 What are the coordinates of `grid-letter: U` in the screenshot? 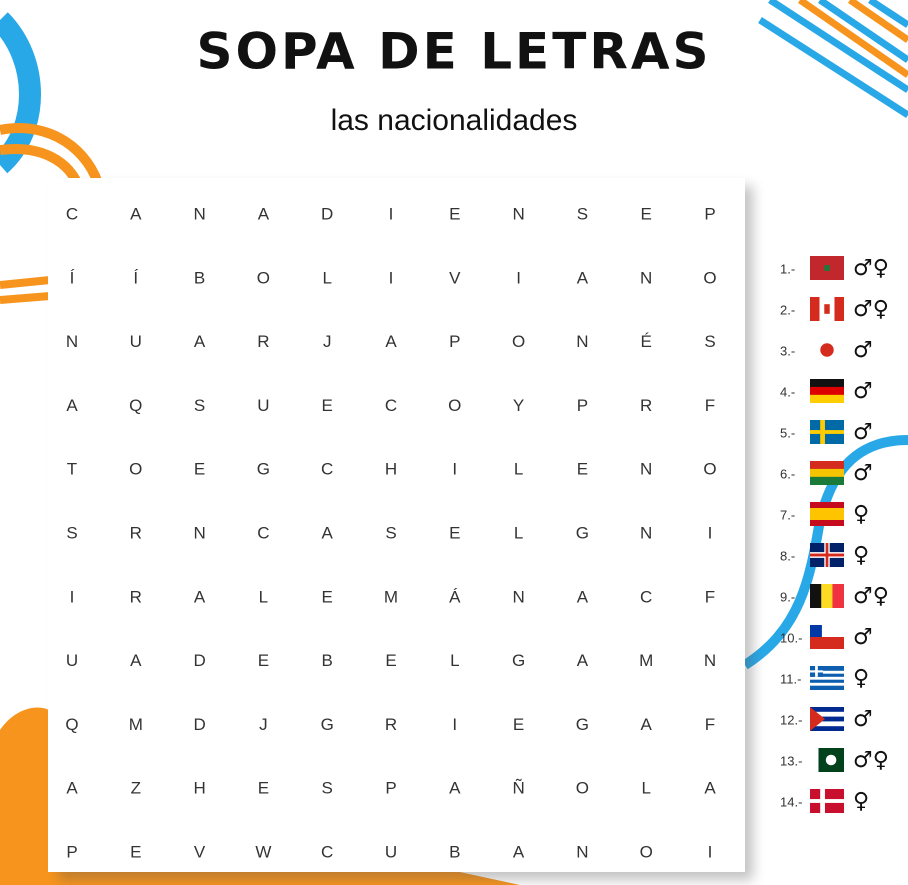 It's located at (391, 851).